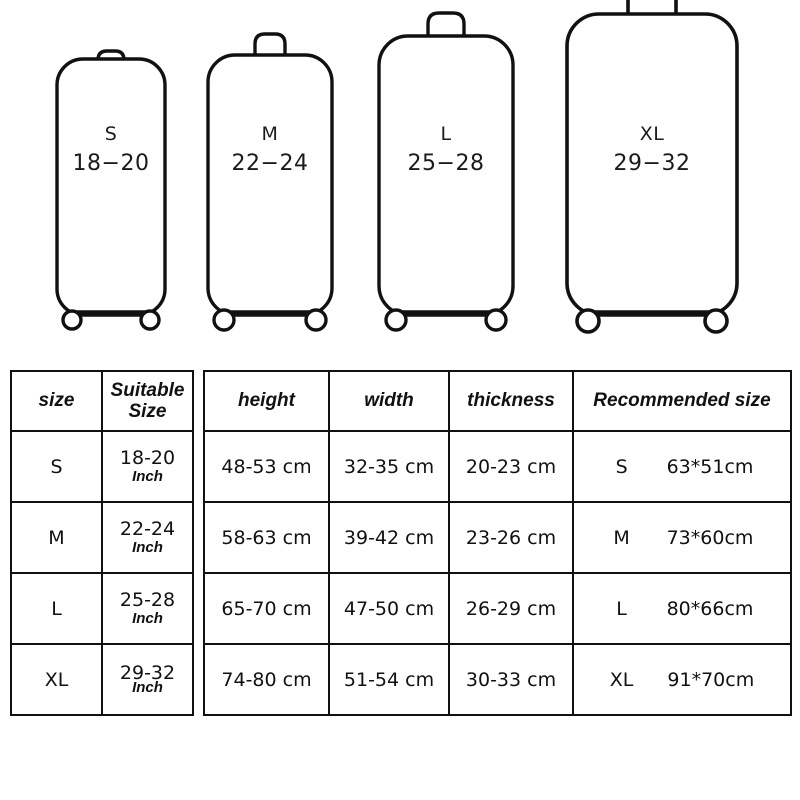 The image size is (800, 800). Describe the element at coordinates (389, 537) in the screenshot. I see `width-cell: 39-42 cm` at that location.